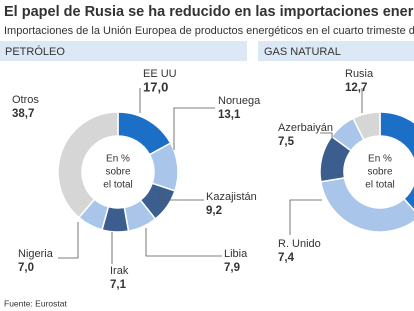 Image resolution: width=414 pixels, height=311 pixels. Describe the element at coordinates (35, 51) in the screenshot. I see `section-title: PETRÓLEO` at that location.